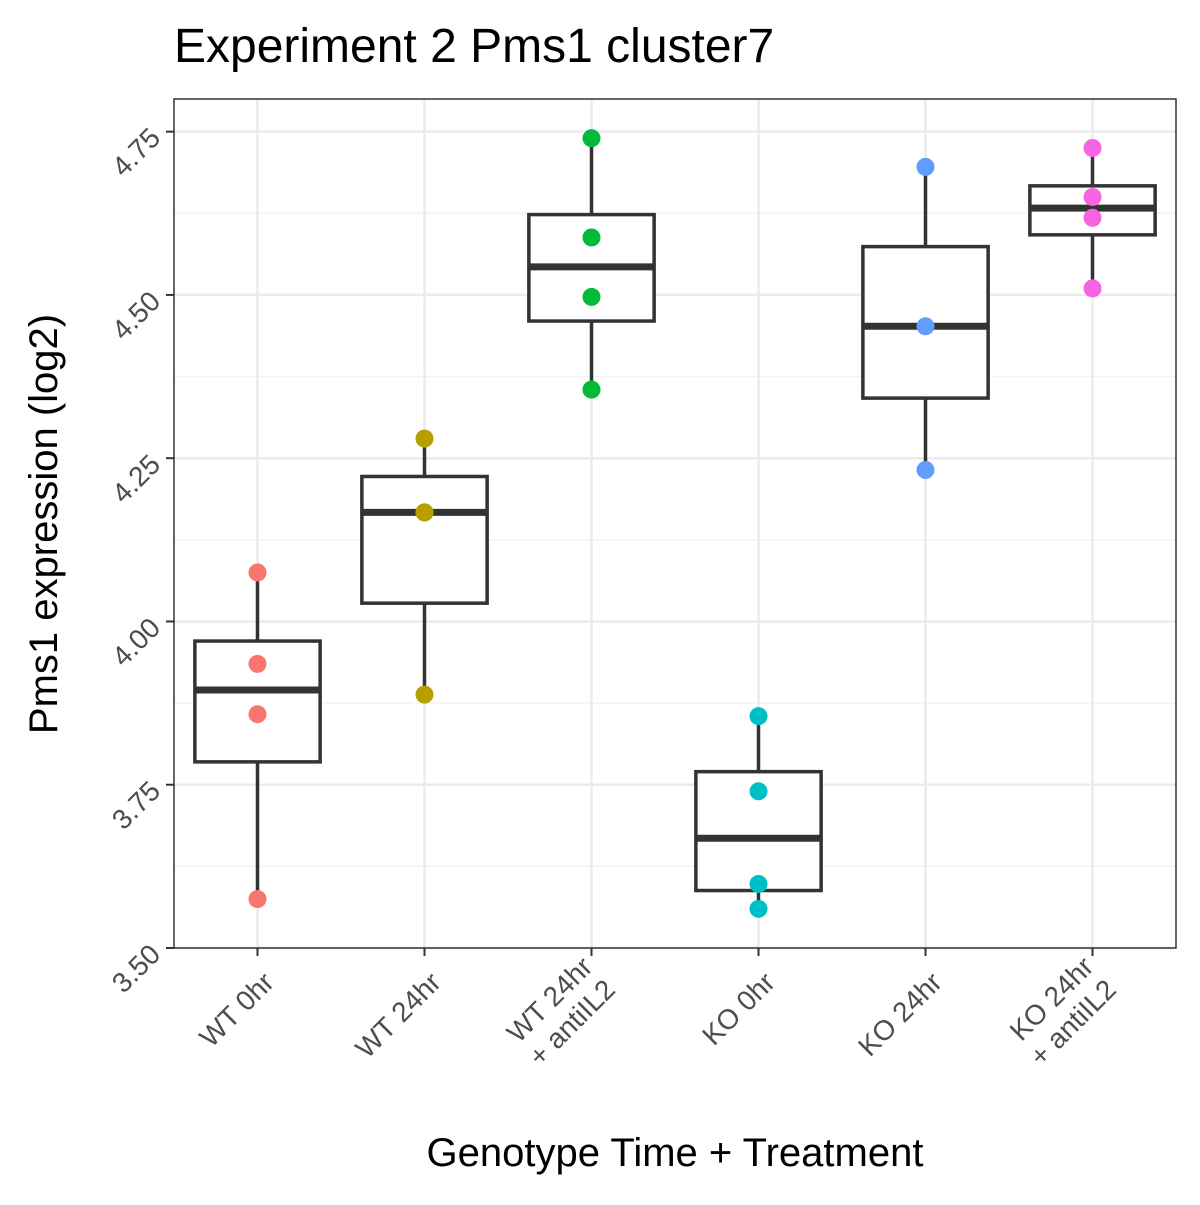 This screenshot has width=1200, height=1205. I want to click on y-tick-label: 4.25, so click(136, 479).